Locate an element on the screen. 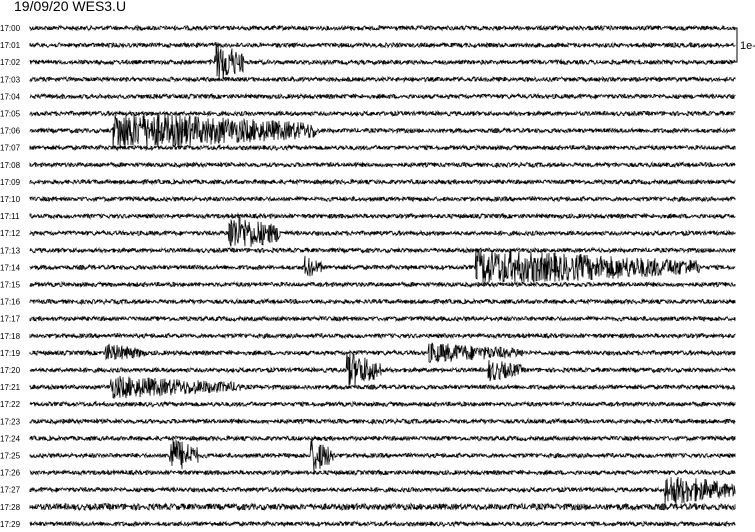 This screenshot has height=532, width=755. row-label: 17:25 is located at coordinates (10, 456).